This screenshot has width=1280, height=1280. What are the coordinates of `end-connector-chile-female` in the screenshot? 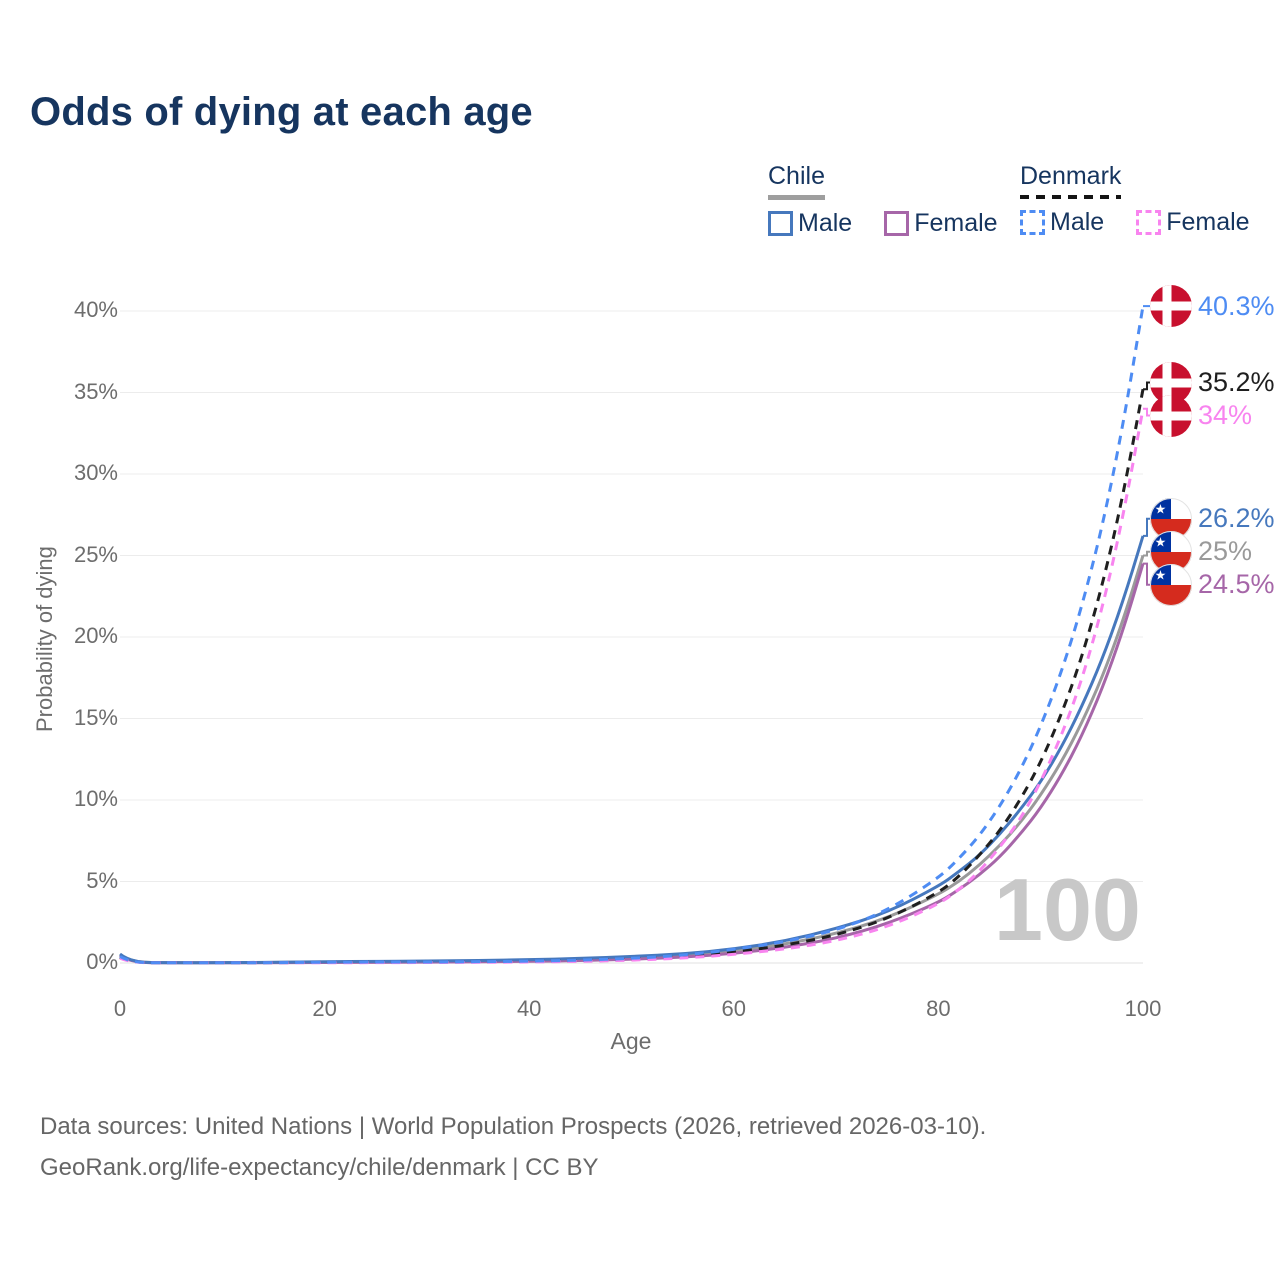 It's located at (1147, 574).